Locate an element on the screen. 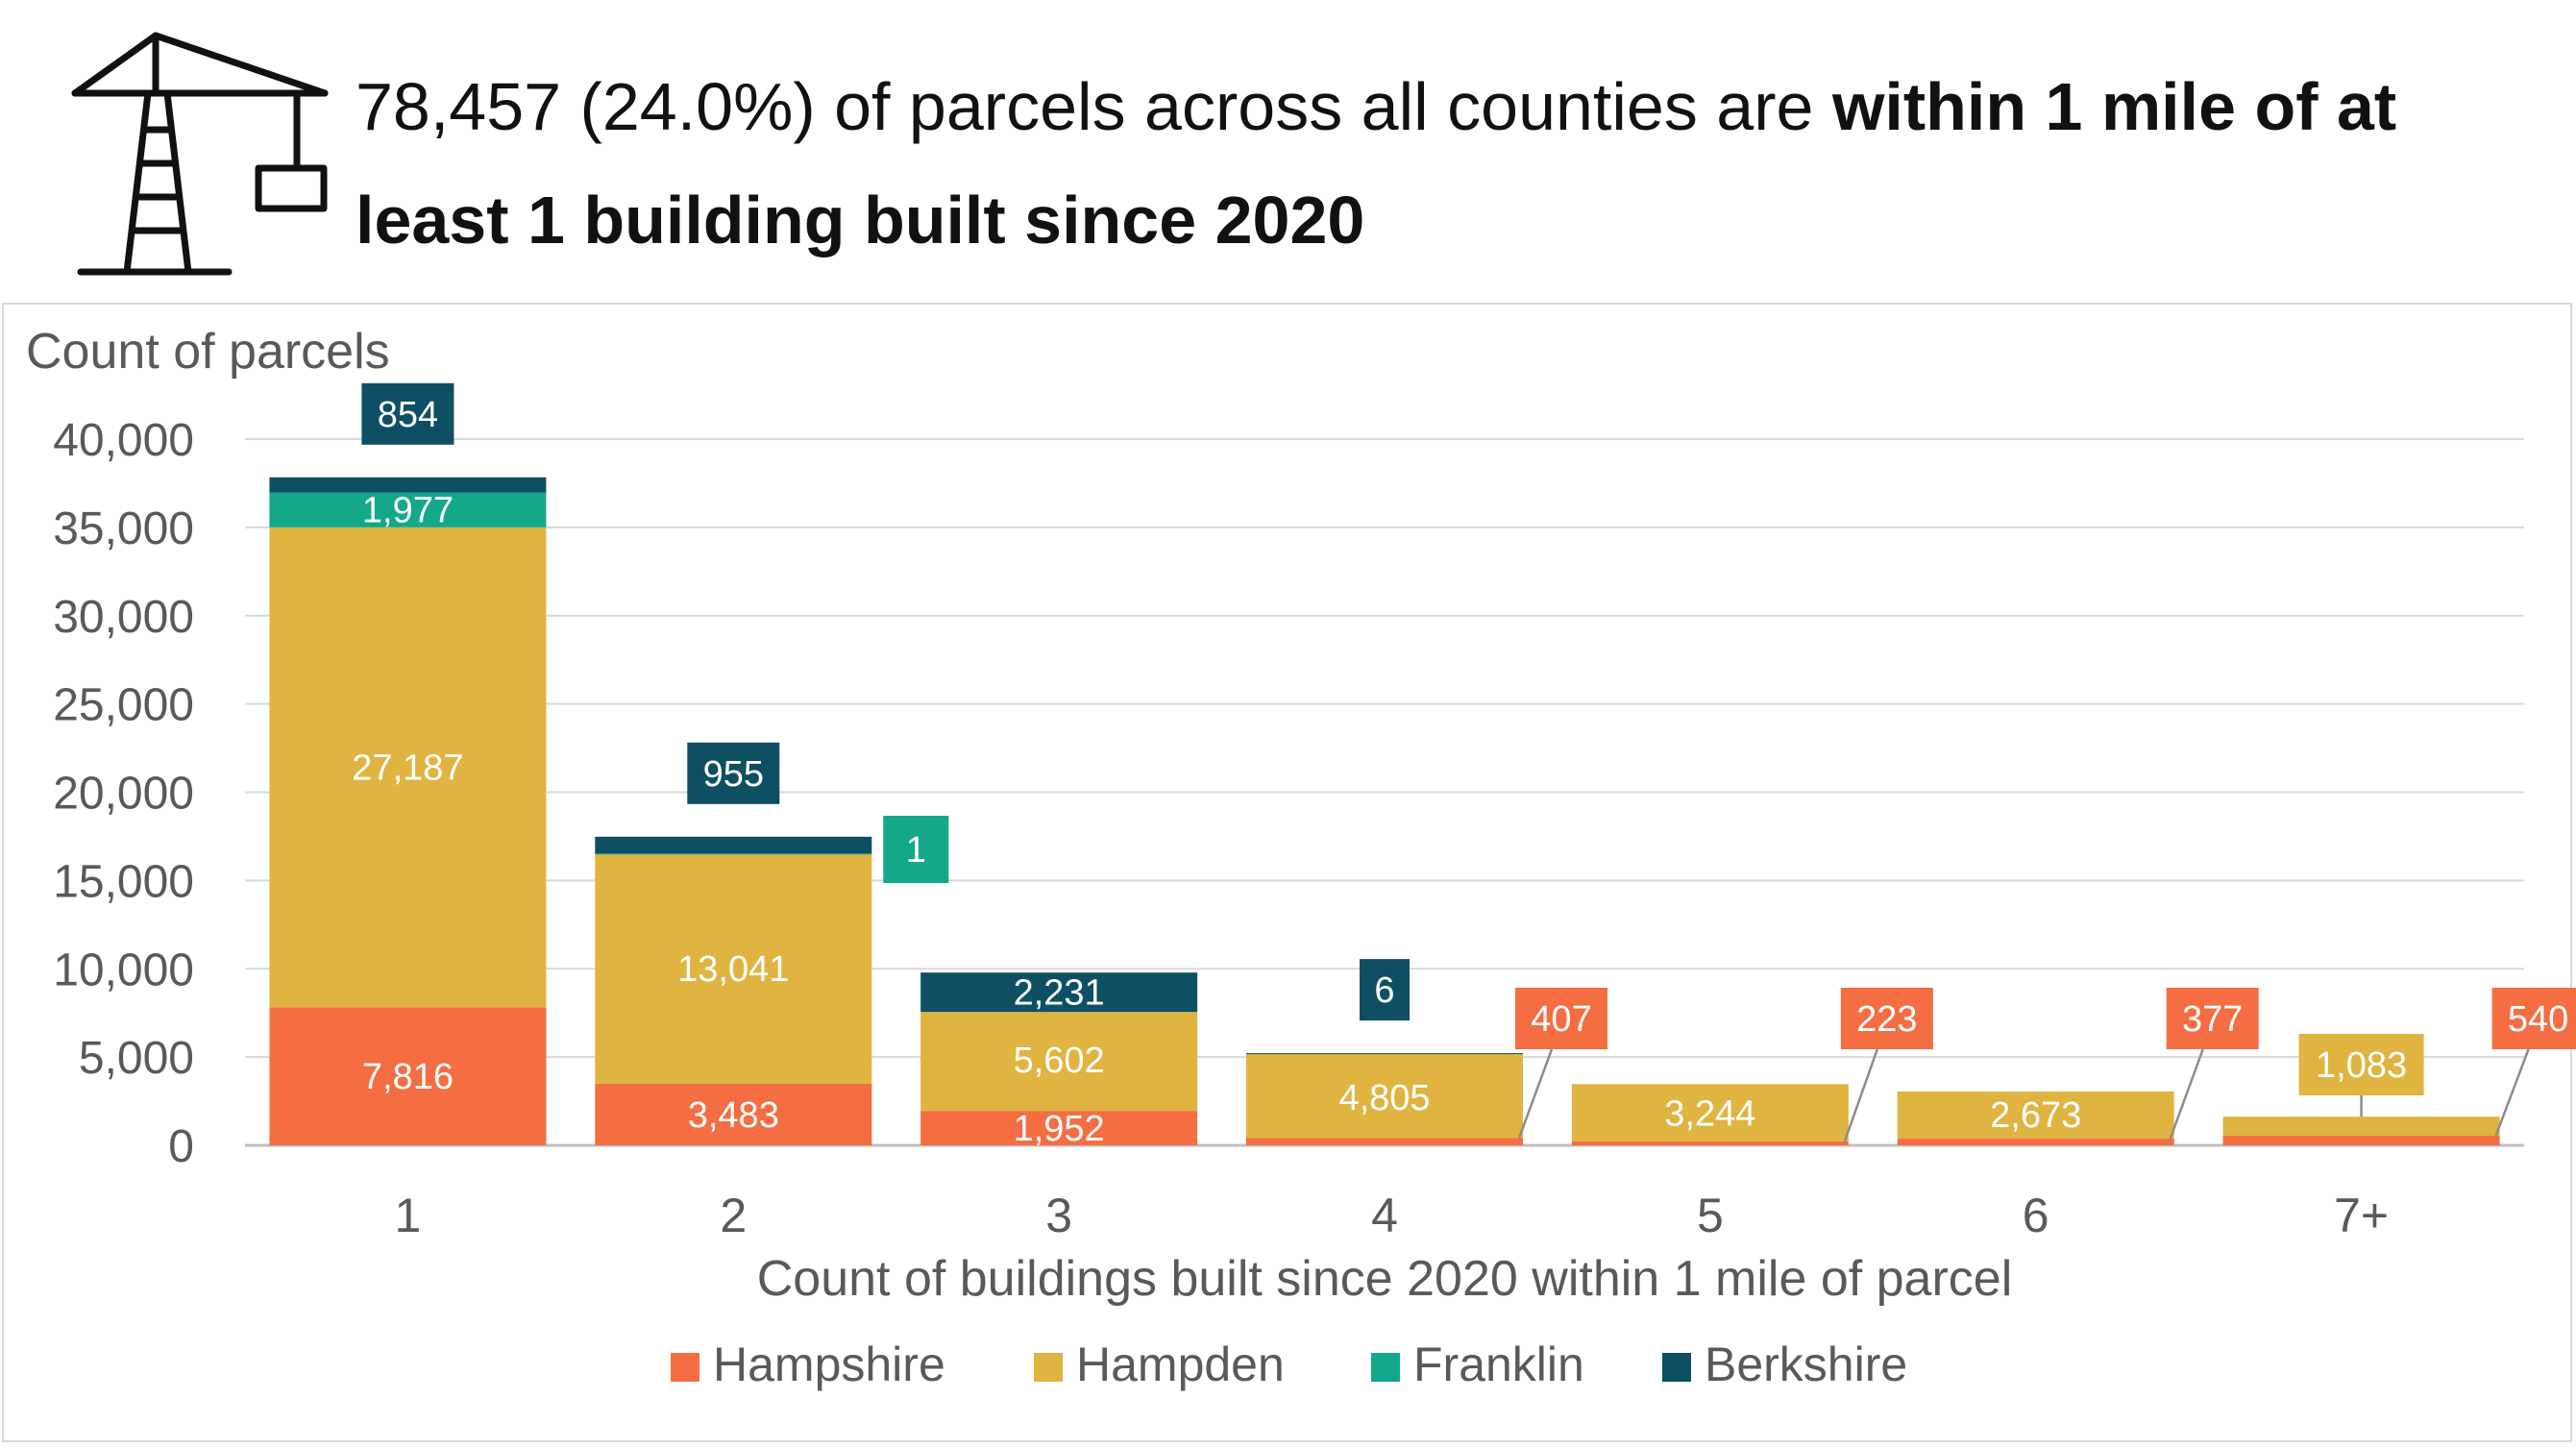  data-label-text: 3,244 is located at coordinates (1709, 1113).